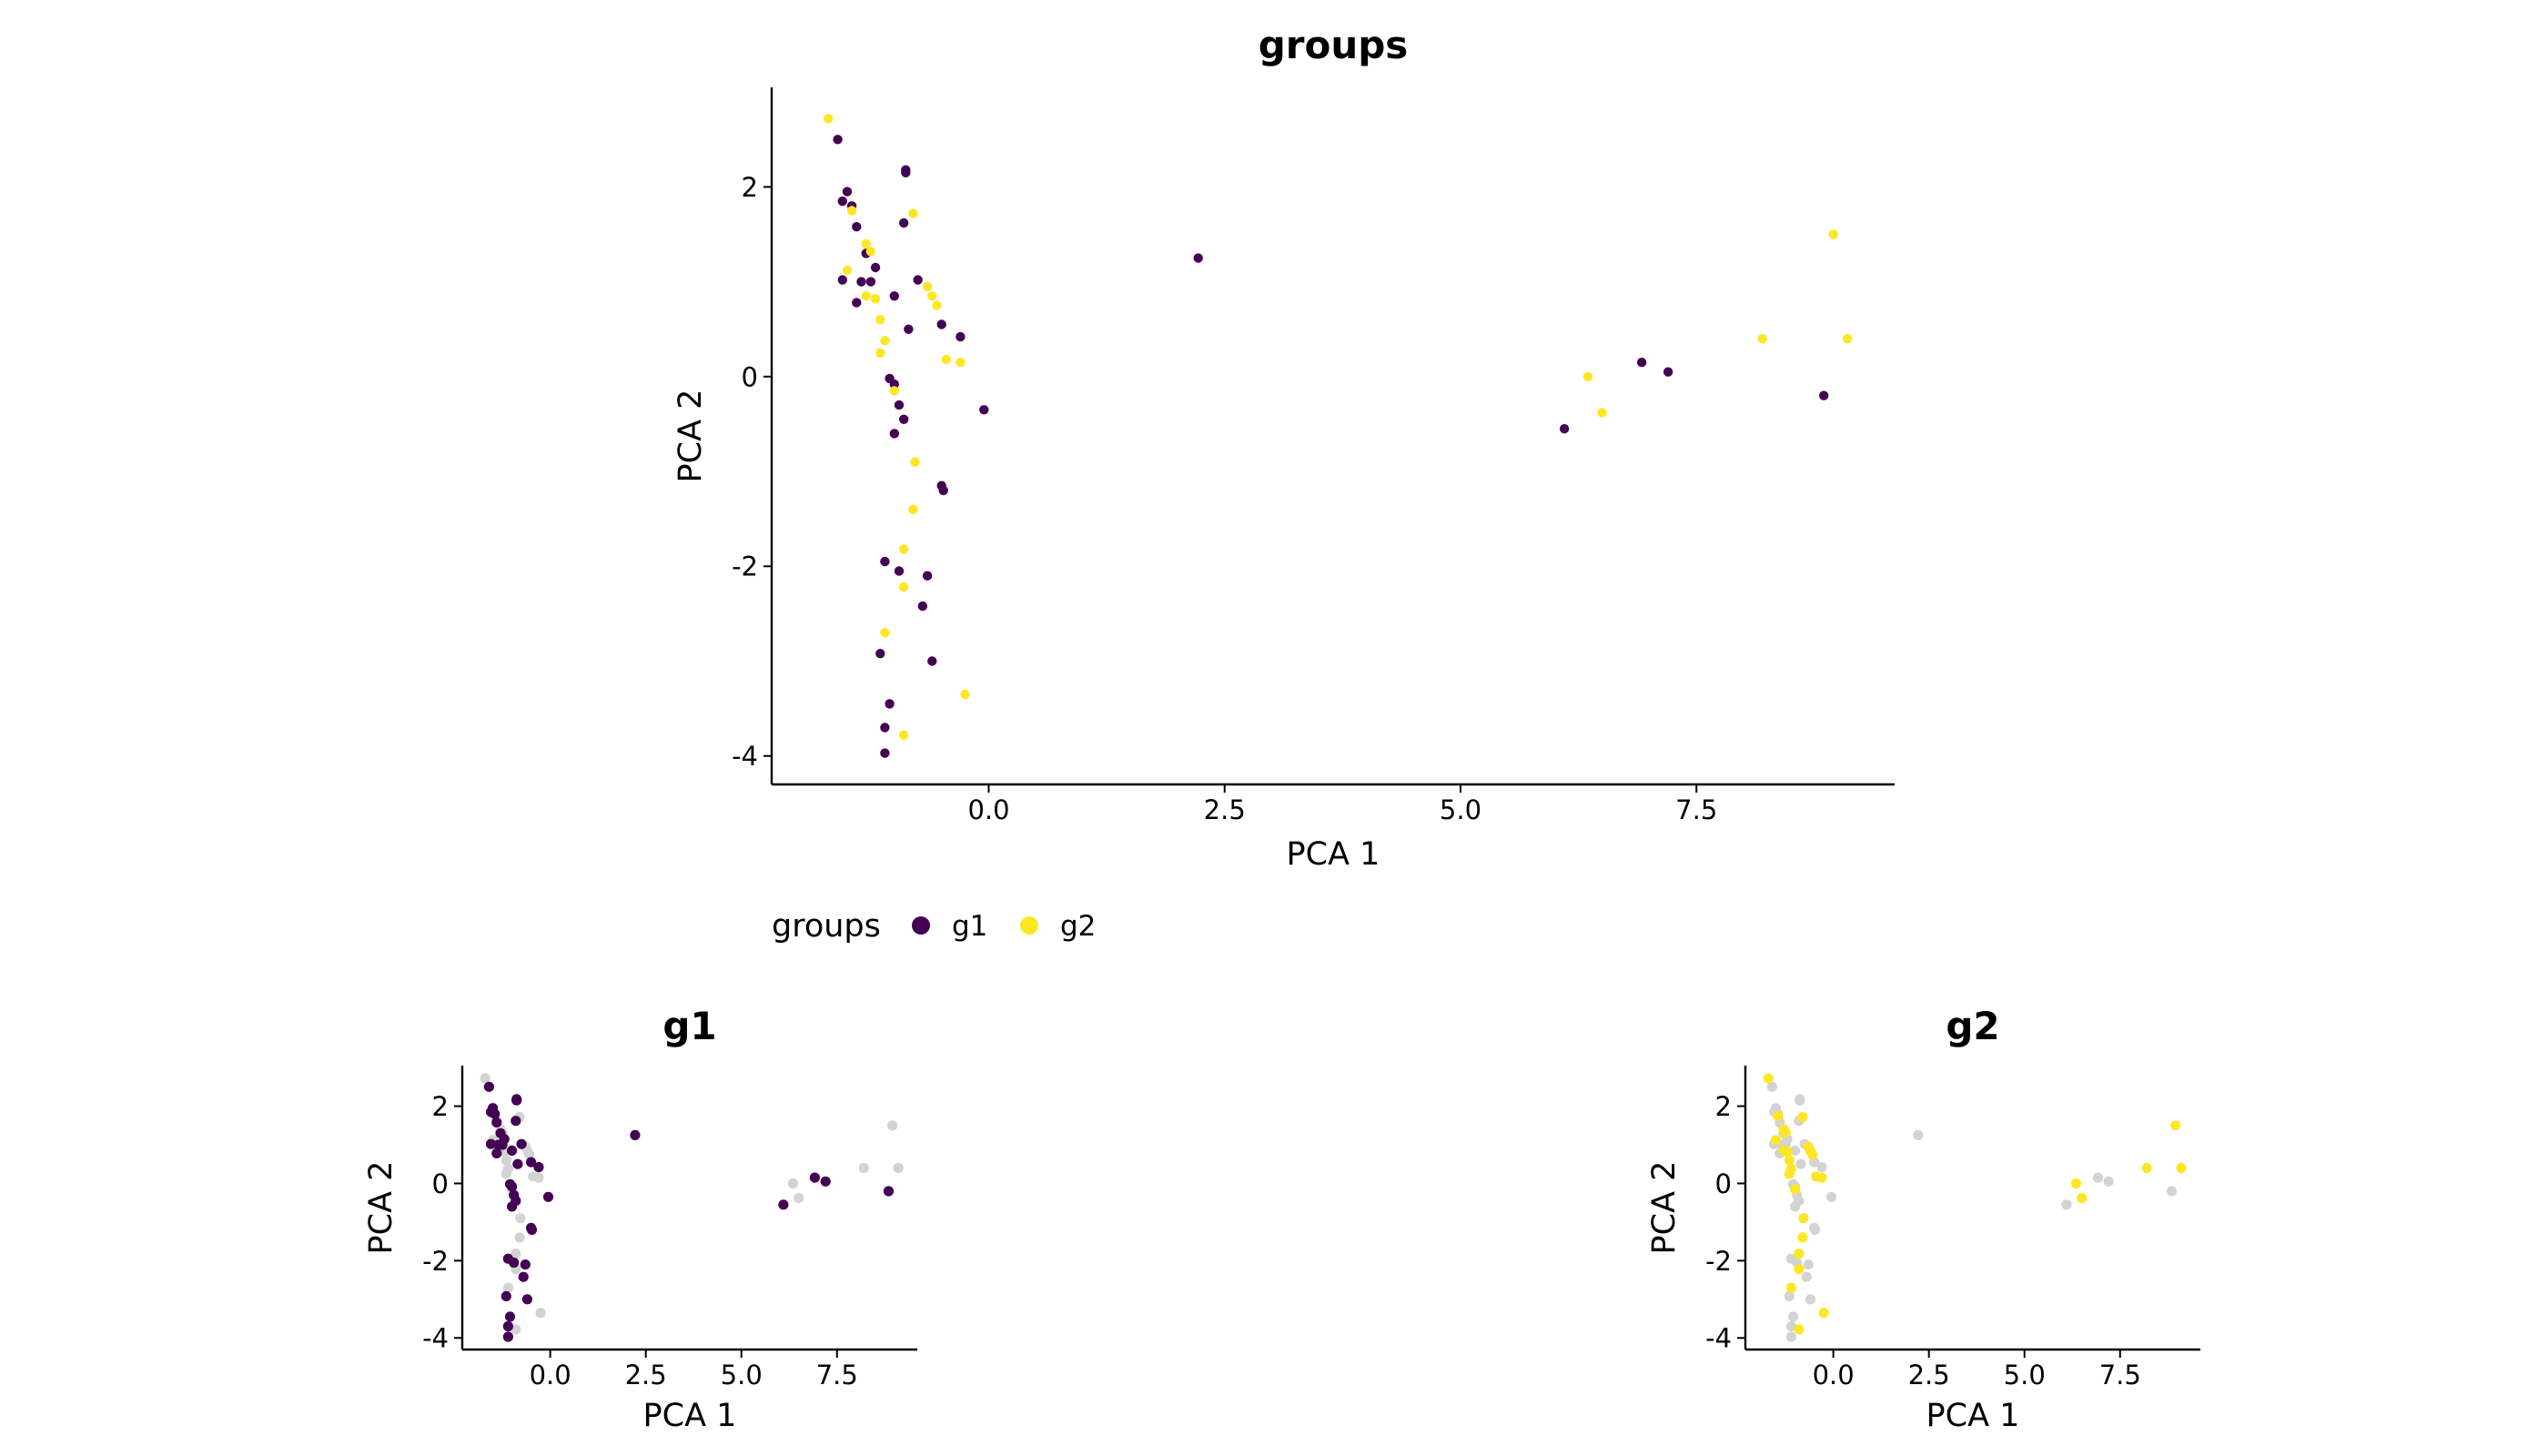 The width and height of the screenshot is (2548, 1456). Describe the element at coordinates (970, 927) in the screenshot. I see `legend-label-g1: g1` at that location.